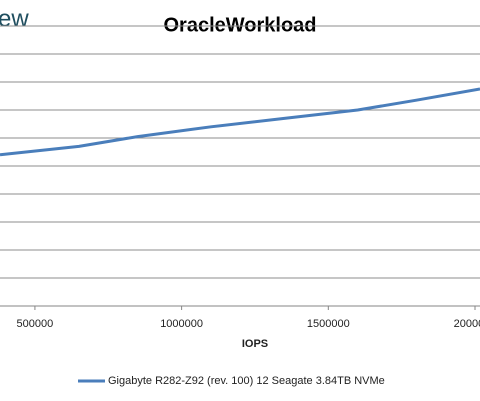 The height and width of the screenshot is (401, 480). What do you see at coordinates (255, 344) in the screenshot?
I see `x-axis-title: IOPS` at bounding box center [255, 344].